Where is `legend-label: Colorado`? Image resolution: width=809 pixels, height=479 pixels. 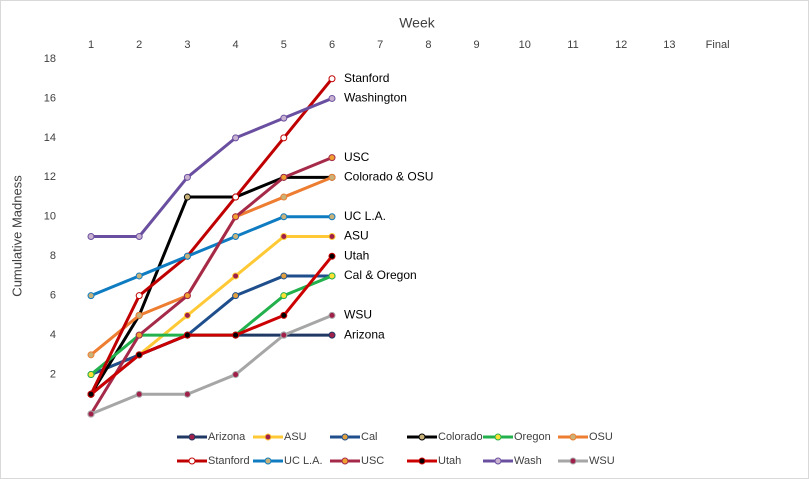 legend-label: Colorado is located at coordinates (460, 437).